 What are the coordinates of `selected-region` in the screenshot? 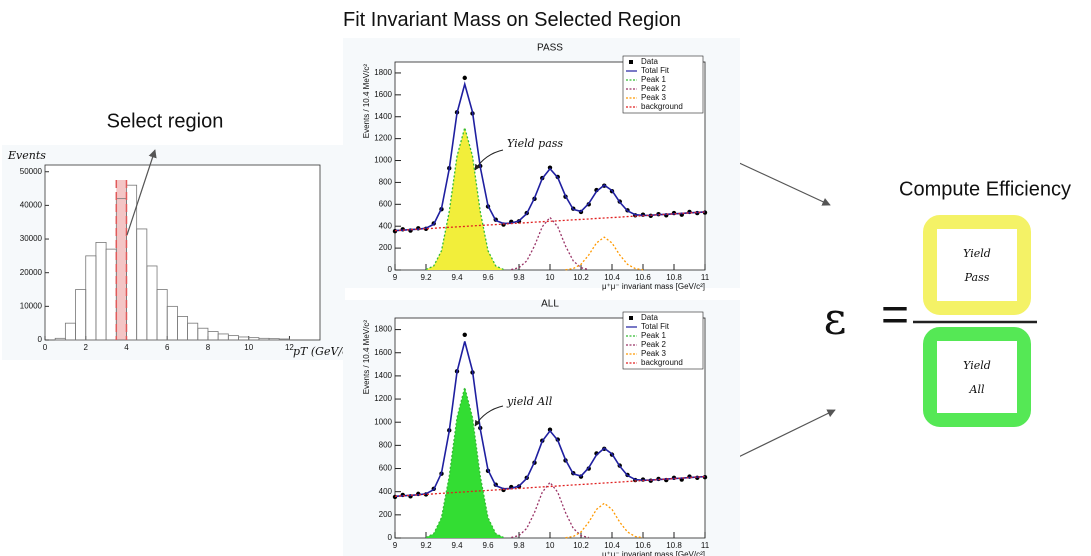 It's located at (121, 260).